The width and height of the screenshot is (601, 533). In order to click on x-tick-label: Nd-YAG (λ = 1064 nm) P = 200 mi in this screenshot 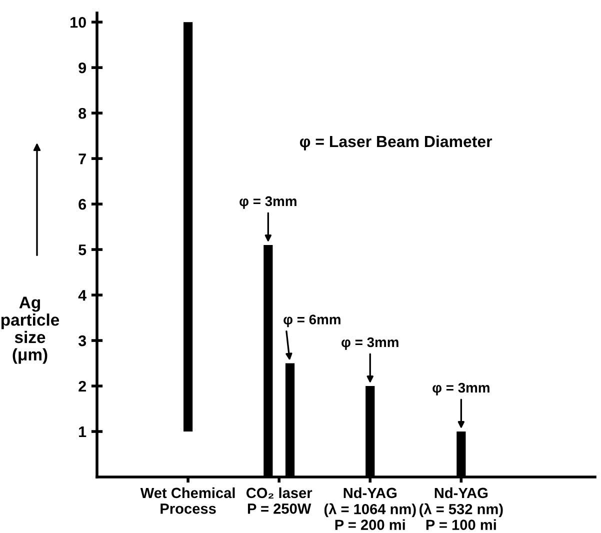, I will do `click(370, 508)`.